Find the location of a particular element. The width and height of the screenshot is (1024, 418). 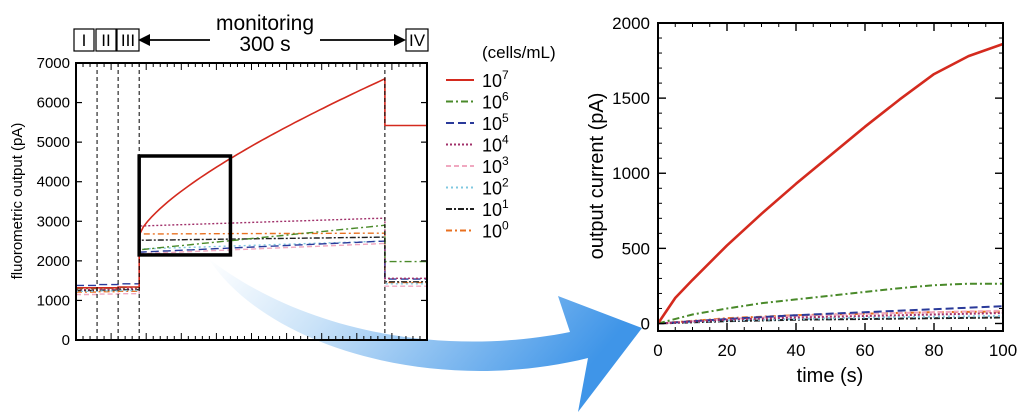

right-series-line-10^5 is located at coordinates (830, 315).